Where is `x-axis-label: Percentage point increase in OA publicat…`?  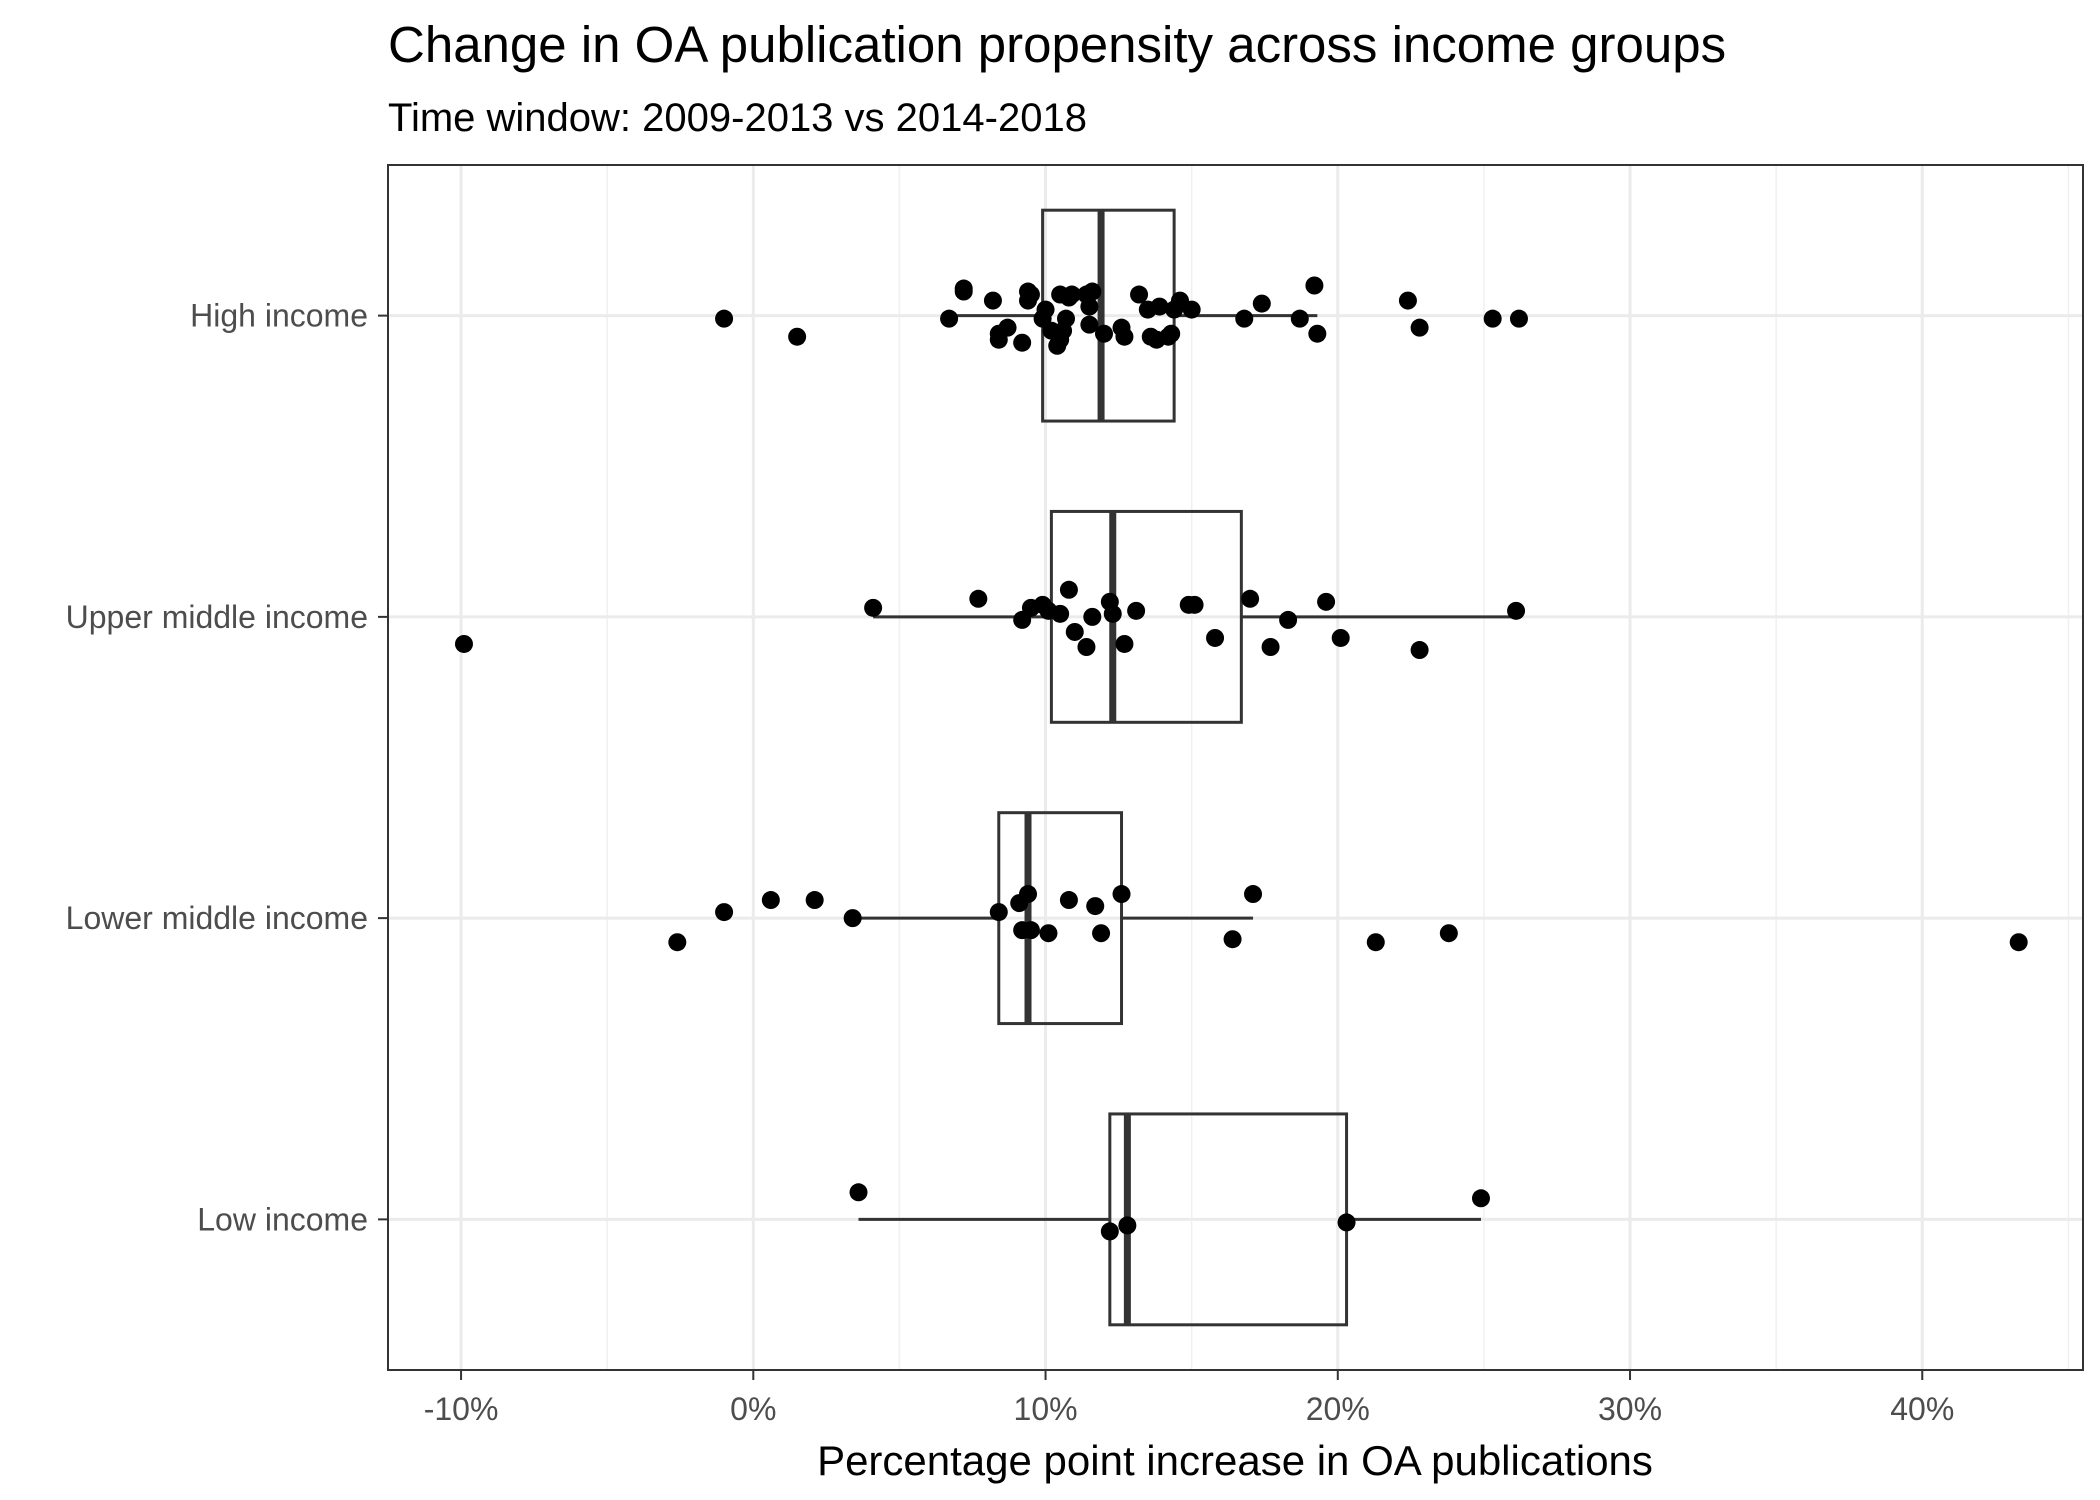
x-axis-label: Percentage point increase in OA publicat… is located at coordinates (1235, 1460).